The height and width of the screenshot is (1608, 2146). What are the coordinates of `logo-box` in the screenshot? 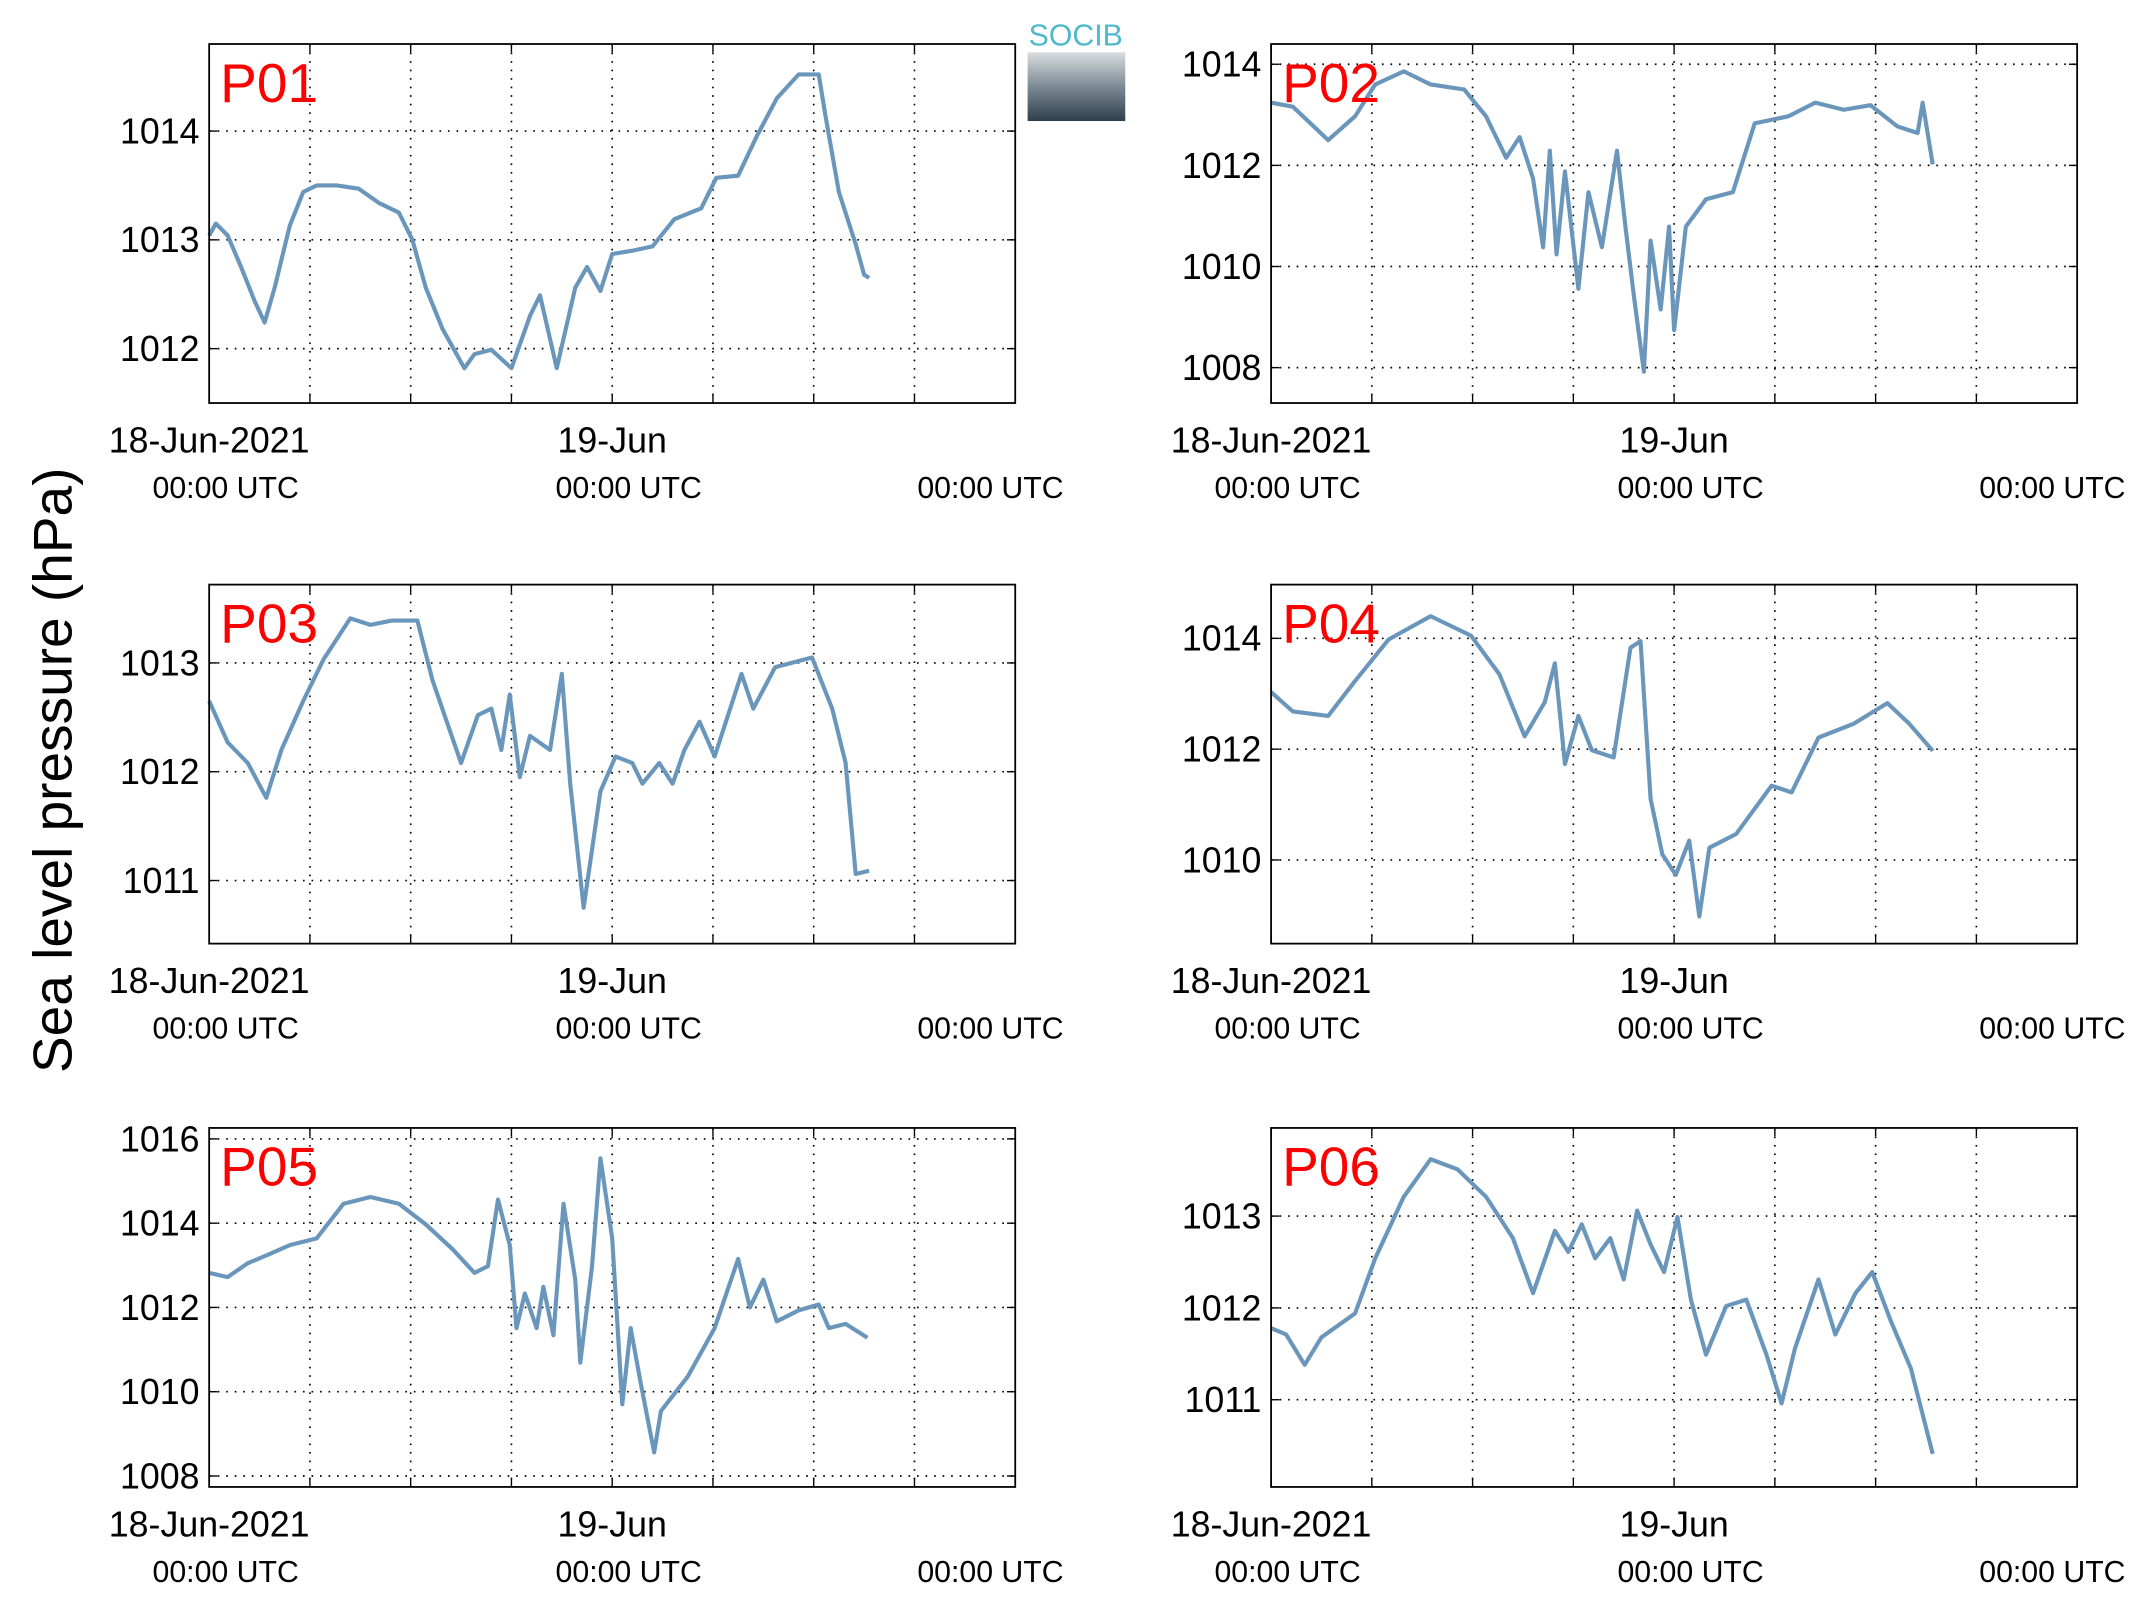 It's located at (1076, 87).